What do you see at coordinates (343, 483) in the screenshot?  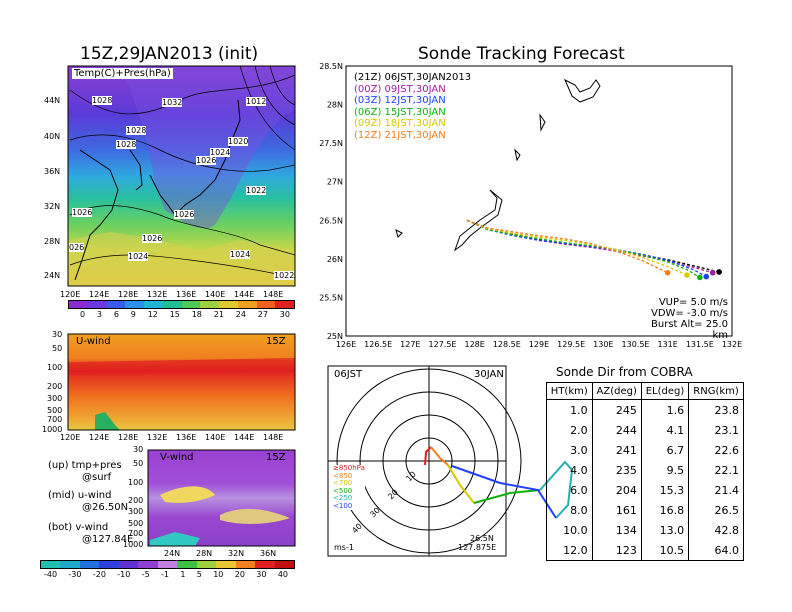 I see `level-entry: <700` at bounding box center [343, 483].